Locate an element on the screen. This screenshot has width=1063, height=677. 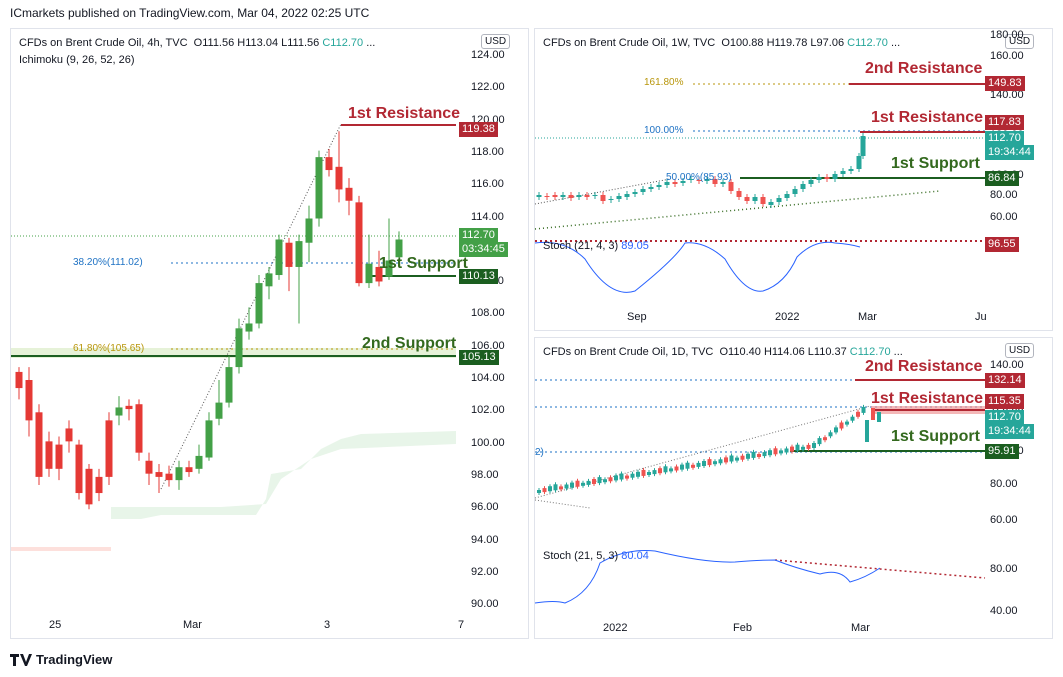
trend-line is located at coordinates (251, 306).